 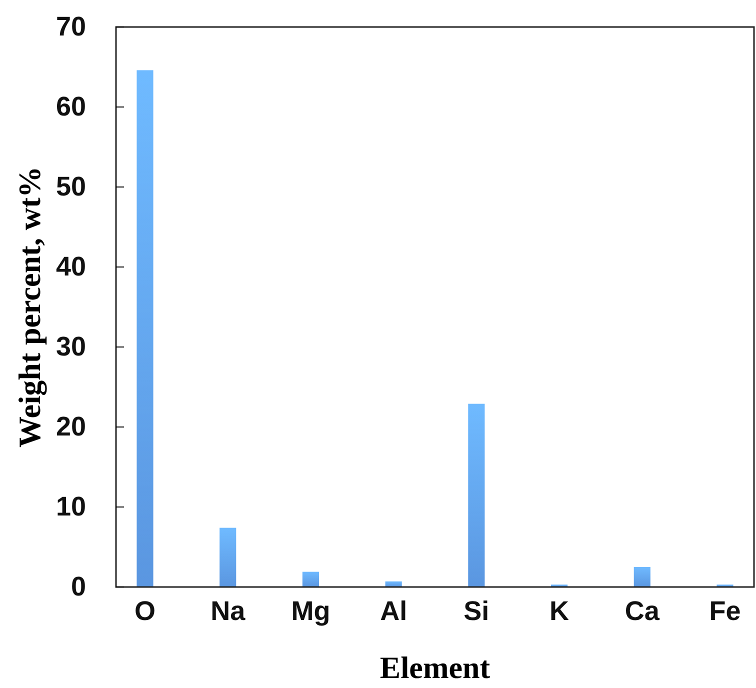 What do you see at coordinates (310, 611) in the screenshot?
I see `x-tick-label: Mg` at bounding box center [310, 611].